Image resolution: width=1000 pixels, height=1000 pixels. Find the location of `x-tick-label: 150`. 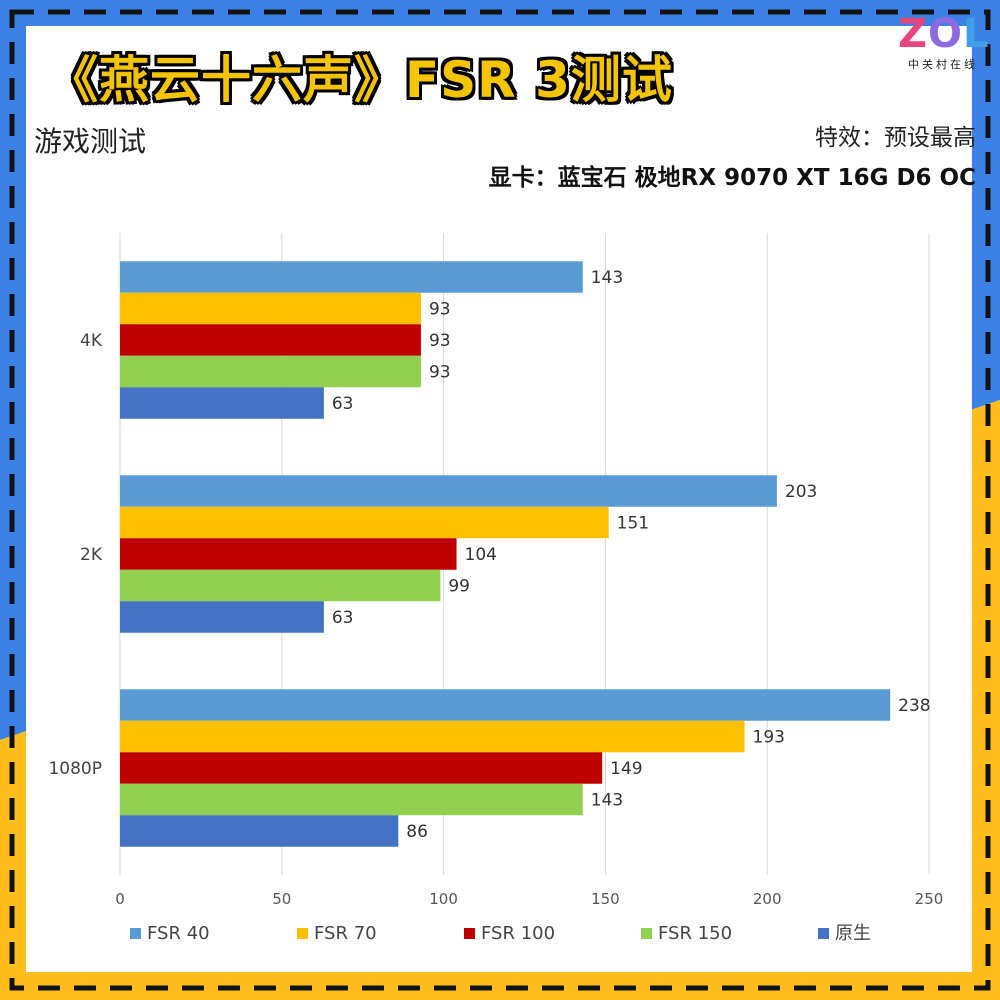

x-tick-label: 150 is located at coordinates (605, 899).